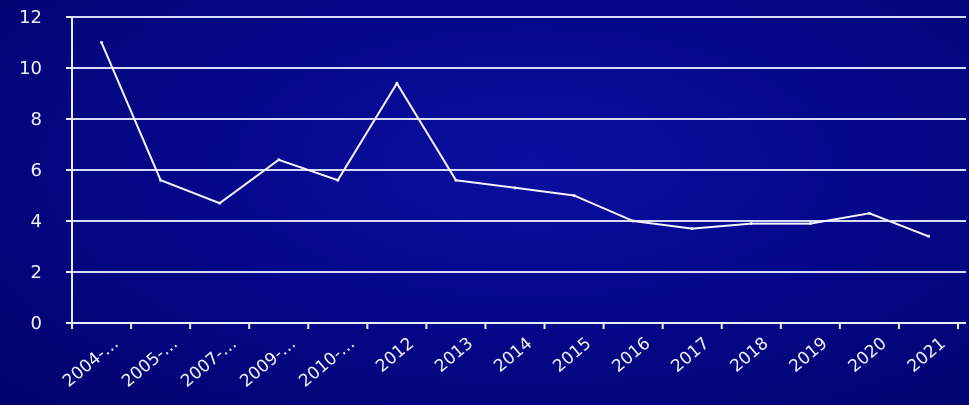  What do you see at coordinates (36, 170) in the screenshot?
I see `y-tick-label: 6` at bounding box center [36, 170].